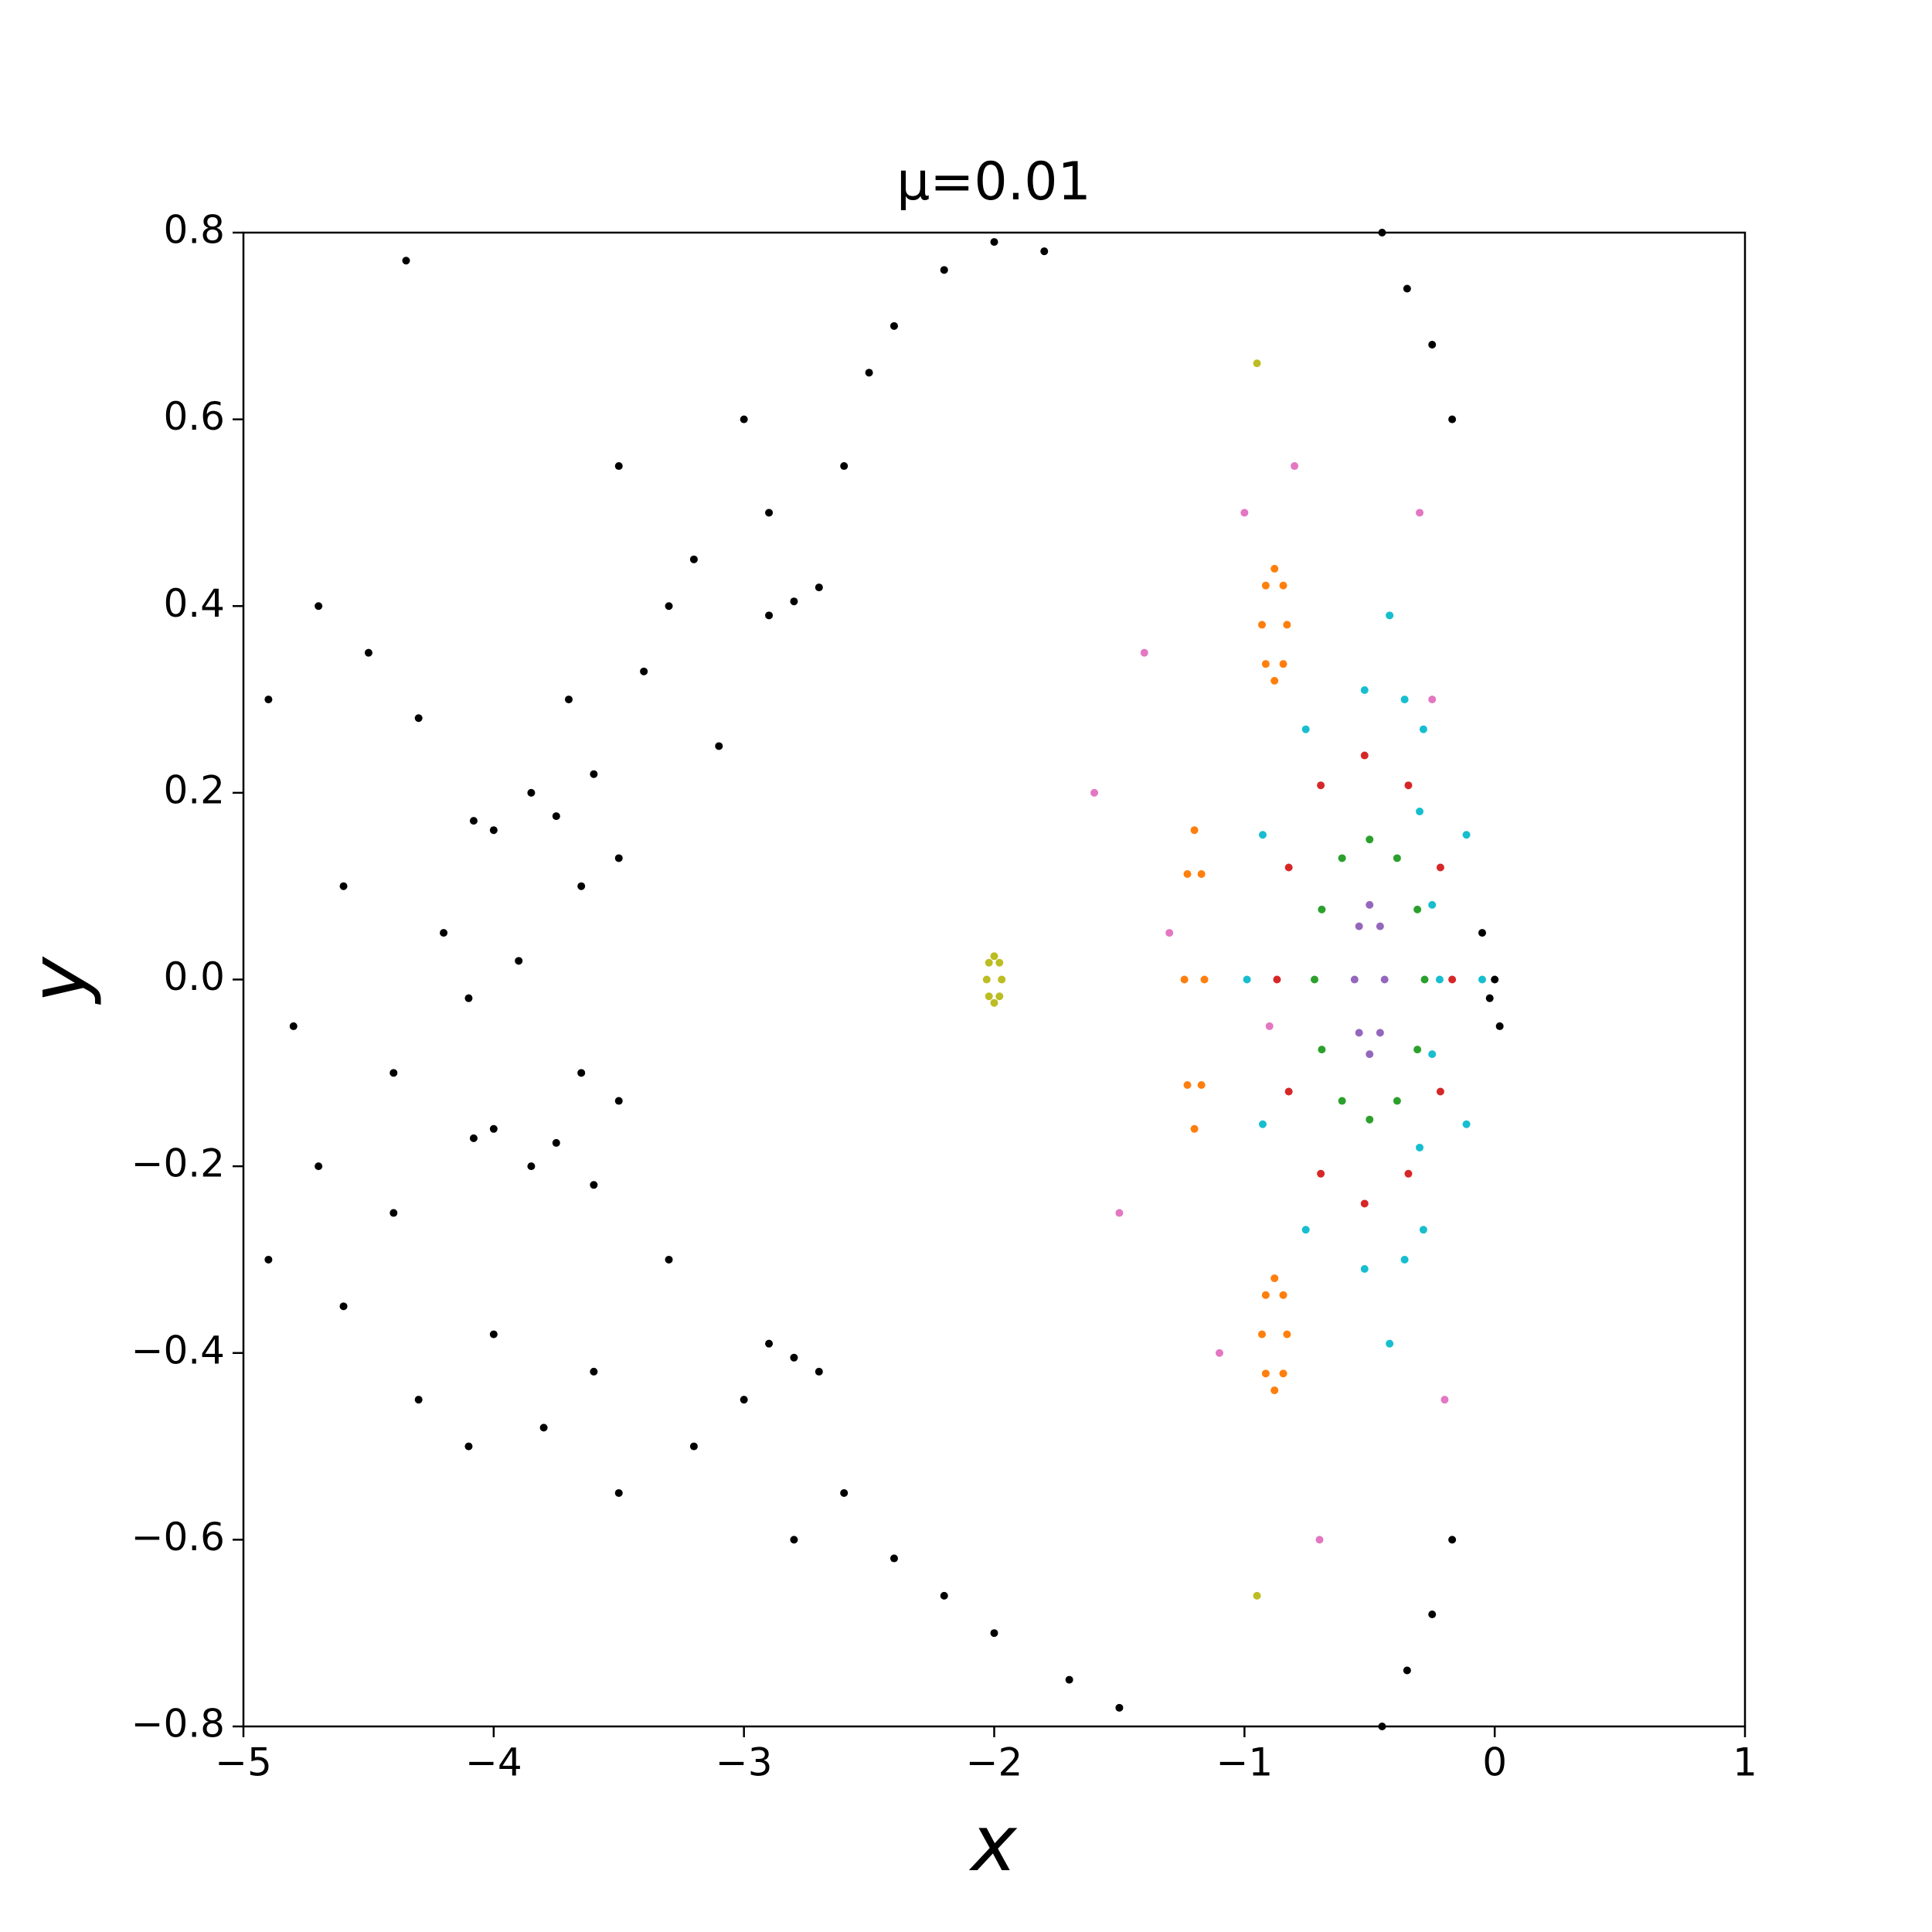  Describe the element at coordinates (745, 1763) in the screenshot. I see `x-tick-label: −3` at that location.